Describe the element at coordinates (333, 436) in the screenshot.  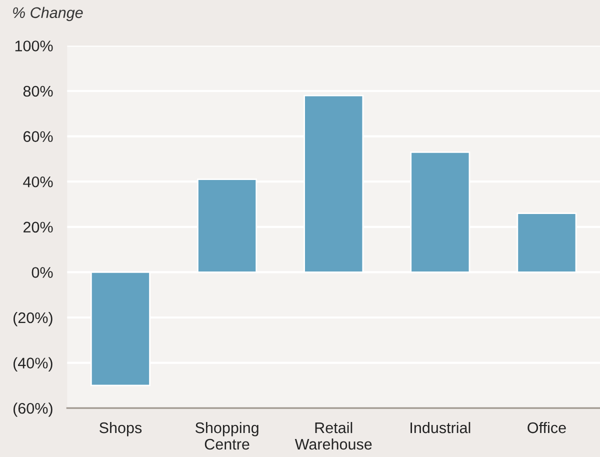
I see `x-tick-label: Retail Warehouse` at that location.